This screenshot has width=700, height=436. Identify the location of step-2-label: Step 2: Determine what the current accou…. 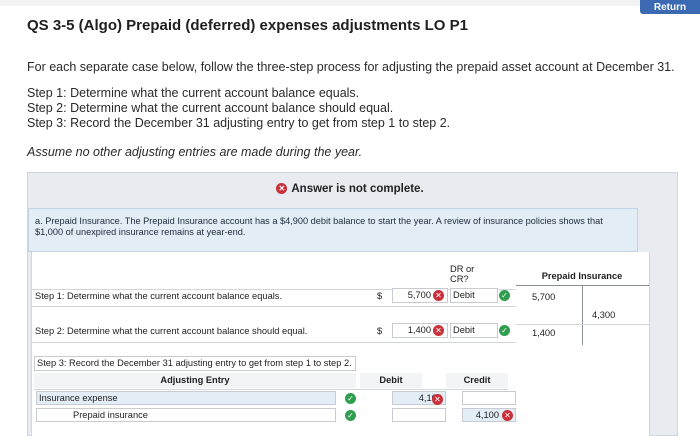
(171, 331).